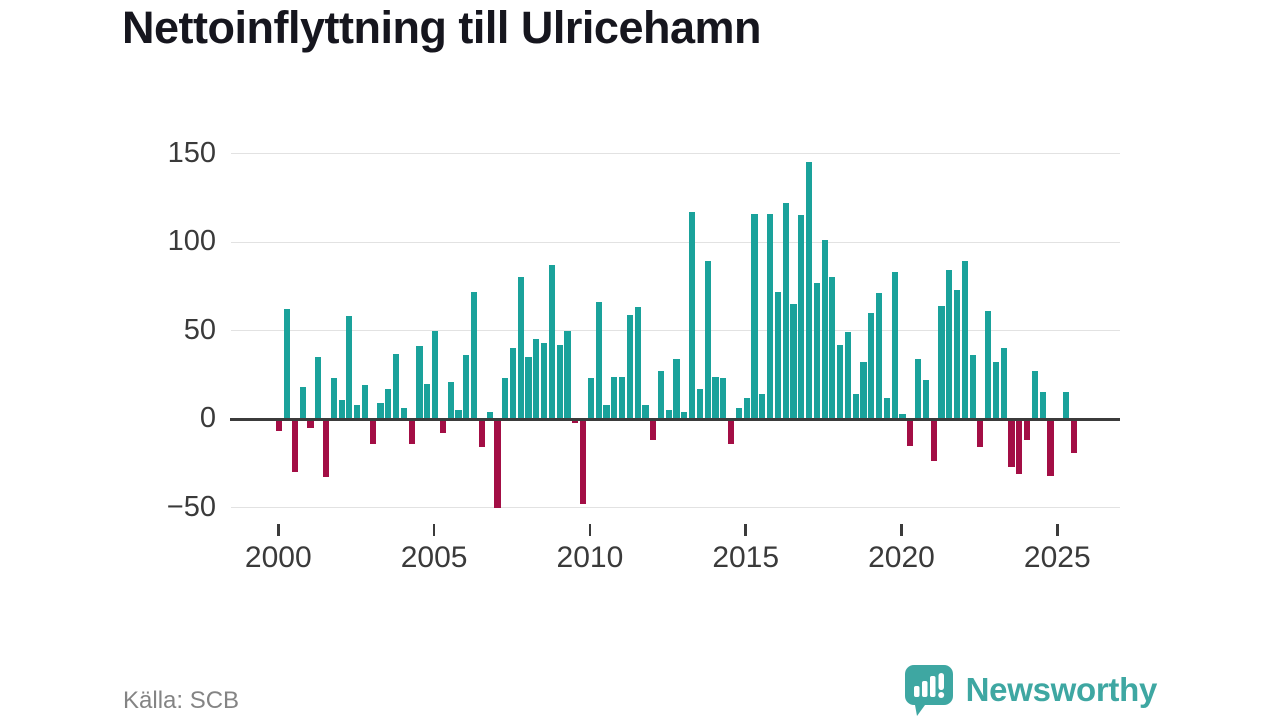 Image resolution: width=1280 pixels, height=720 pixels. I want to click on x-axis-label-2020: 2020, so click(901, 557).